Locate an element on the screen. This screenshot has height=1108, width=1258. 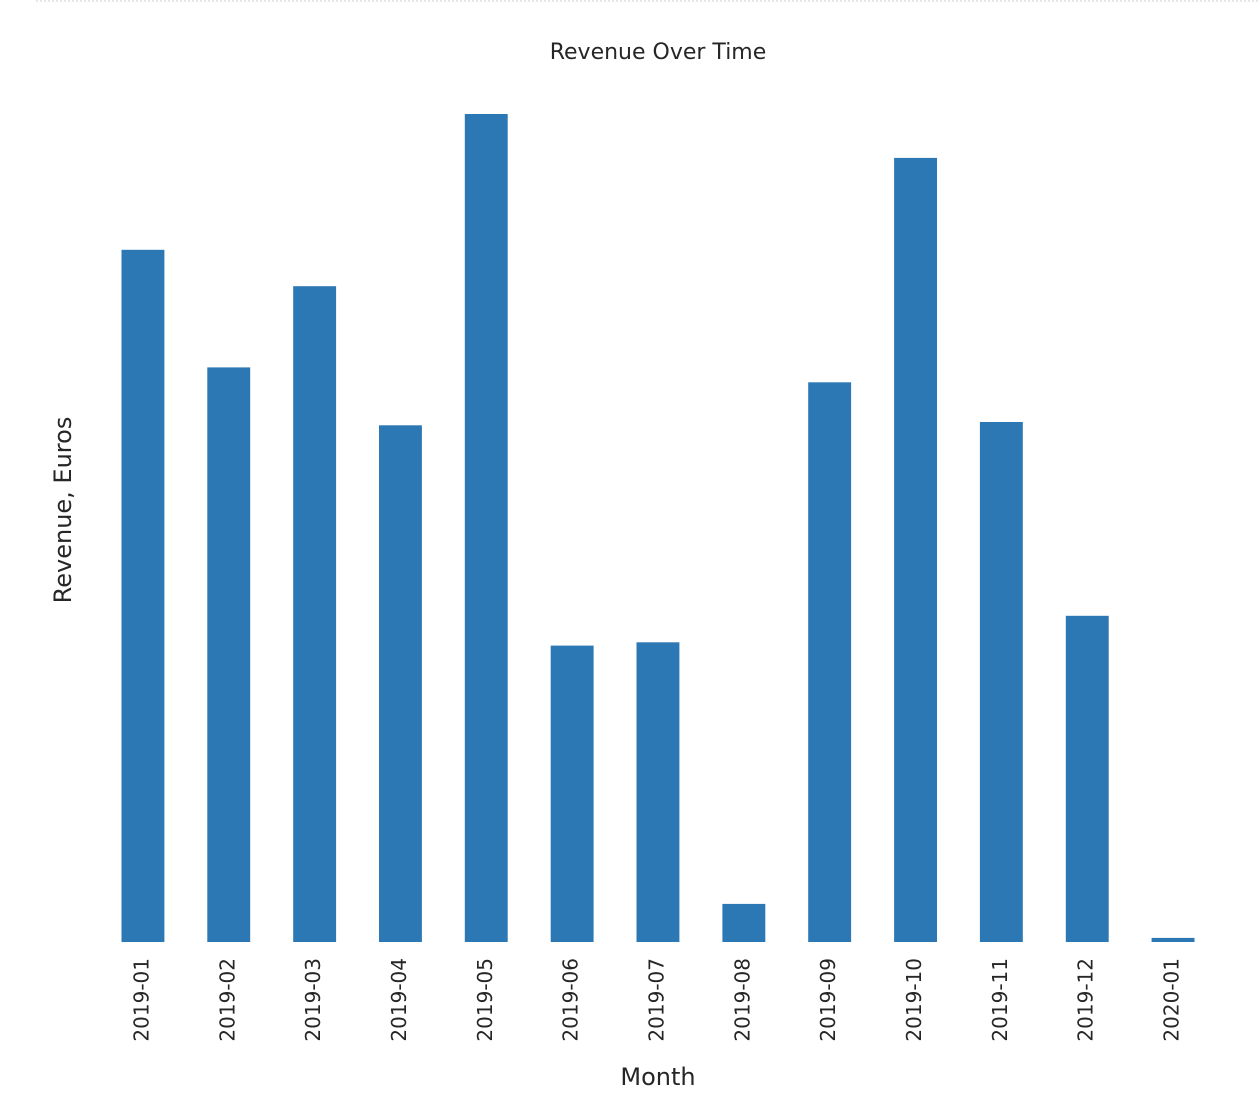
x-axis-label: Month is located at coordinates (657, 1077).